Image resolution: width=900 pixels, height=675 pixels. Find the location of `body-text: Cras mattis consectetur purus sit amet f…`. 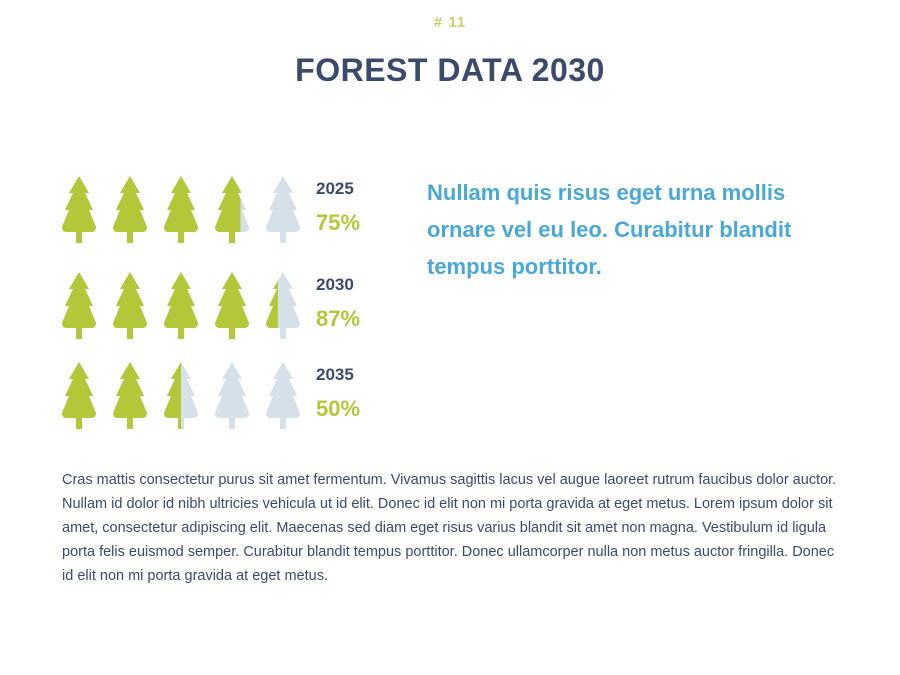

body-text: Cras mattis consectetur purus sit amet f… is located at coordinates (449, 528).